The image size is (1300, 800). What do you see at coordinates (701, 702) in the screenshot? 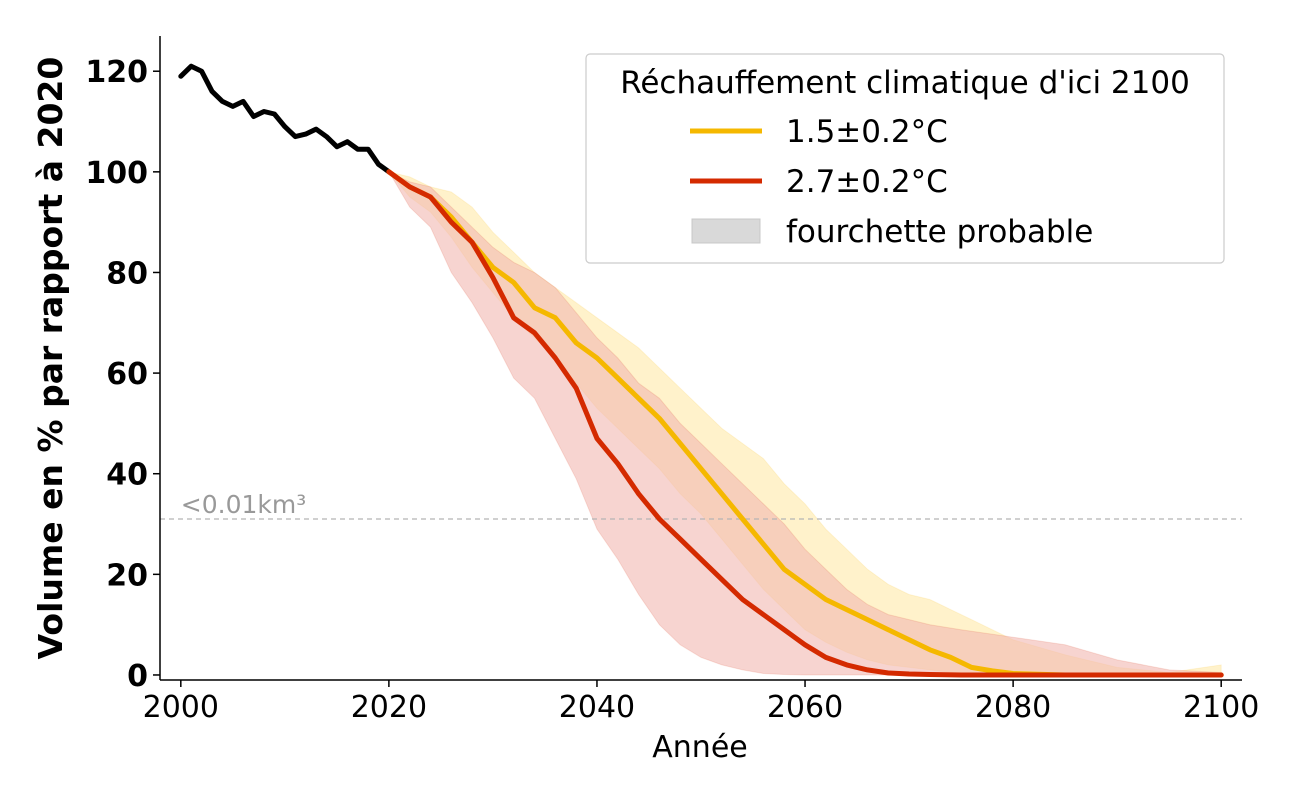
I see `x-ticks: 2000 2020 2040 2060 2080 2100` at bounding box center [701, 702].